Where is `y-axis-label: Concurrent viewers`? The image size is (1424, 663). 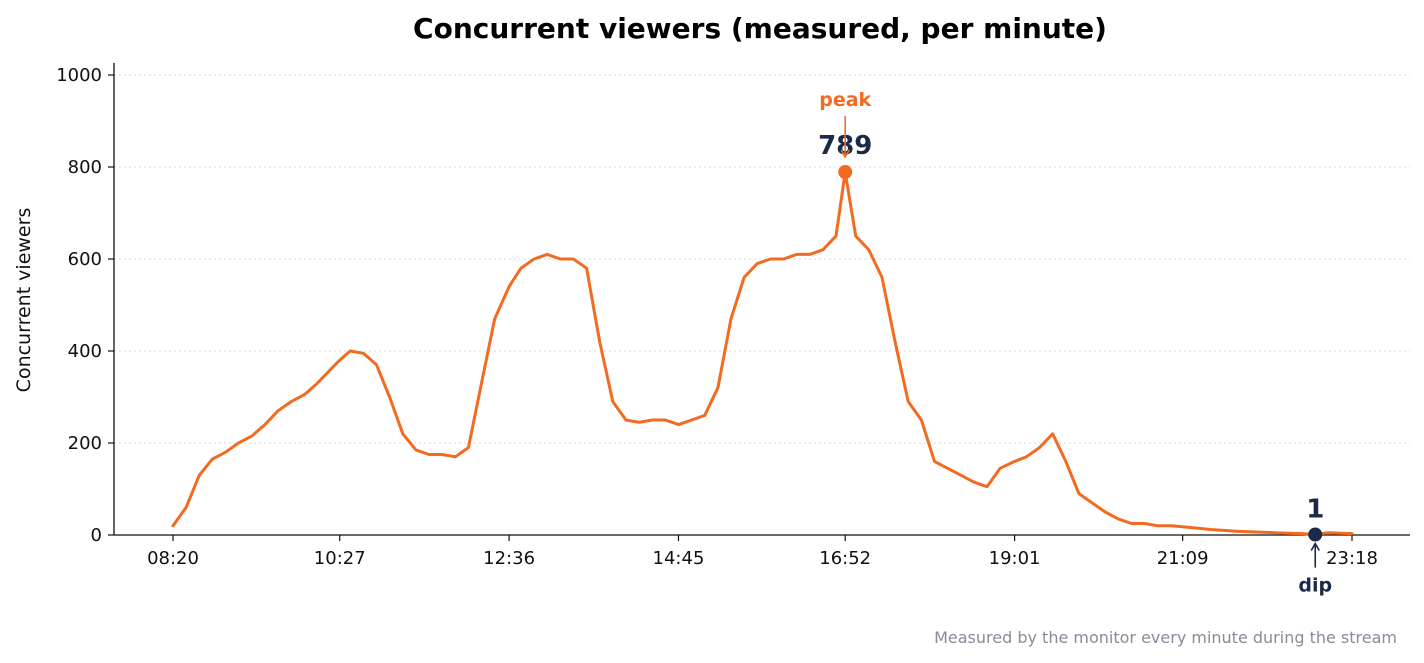 y-axis-label: Concurrent viewers is located at coordinates (24, 300).